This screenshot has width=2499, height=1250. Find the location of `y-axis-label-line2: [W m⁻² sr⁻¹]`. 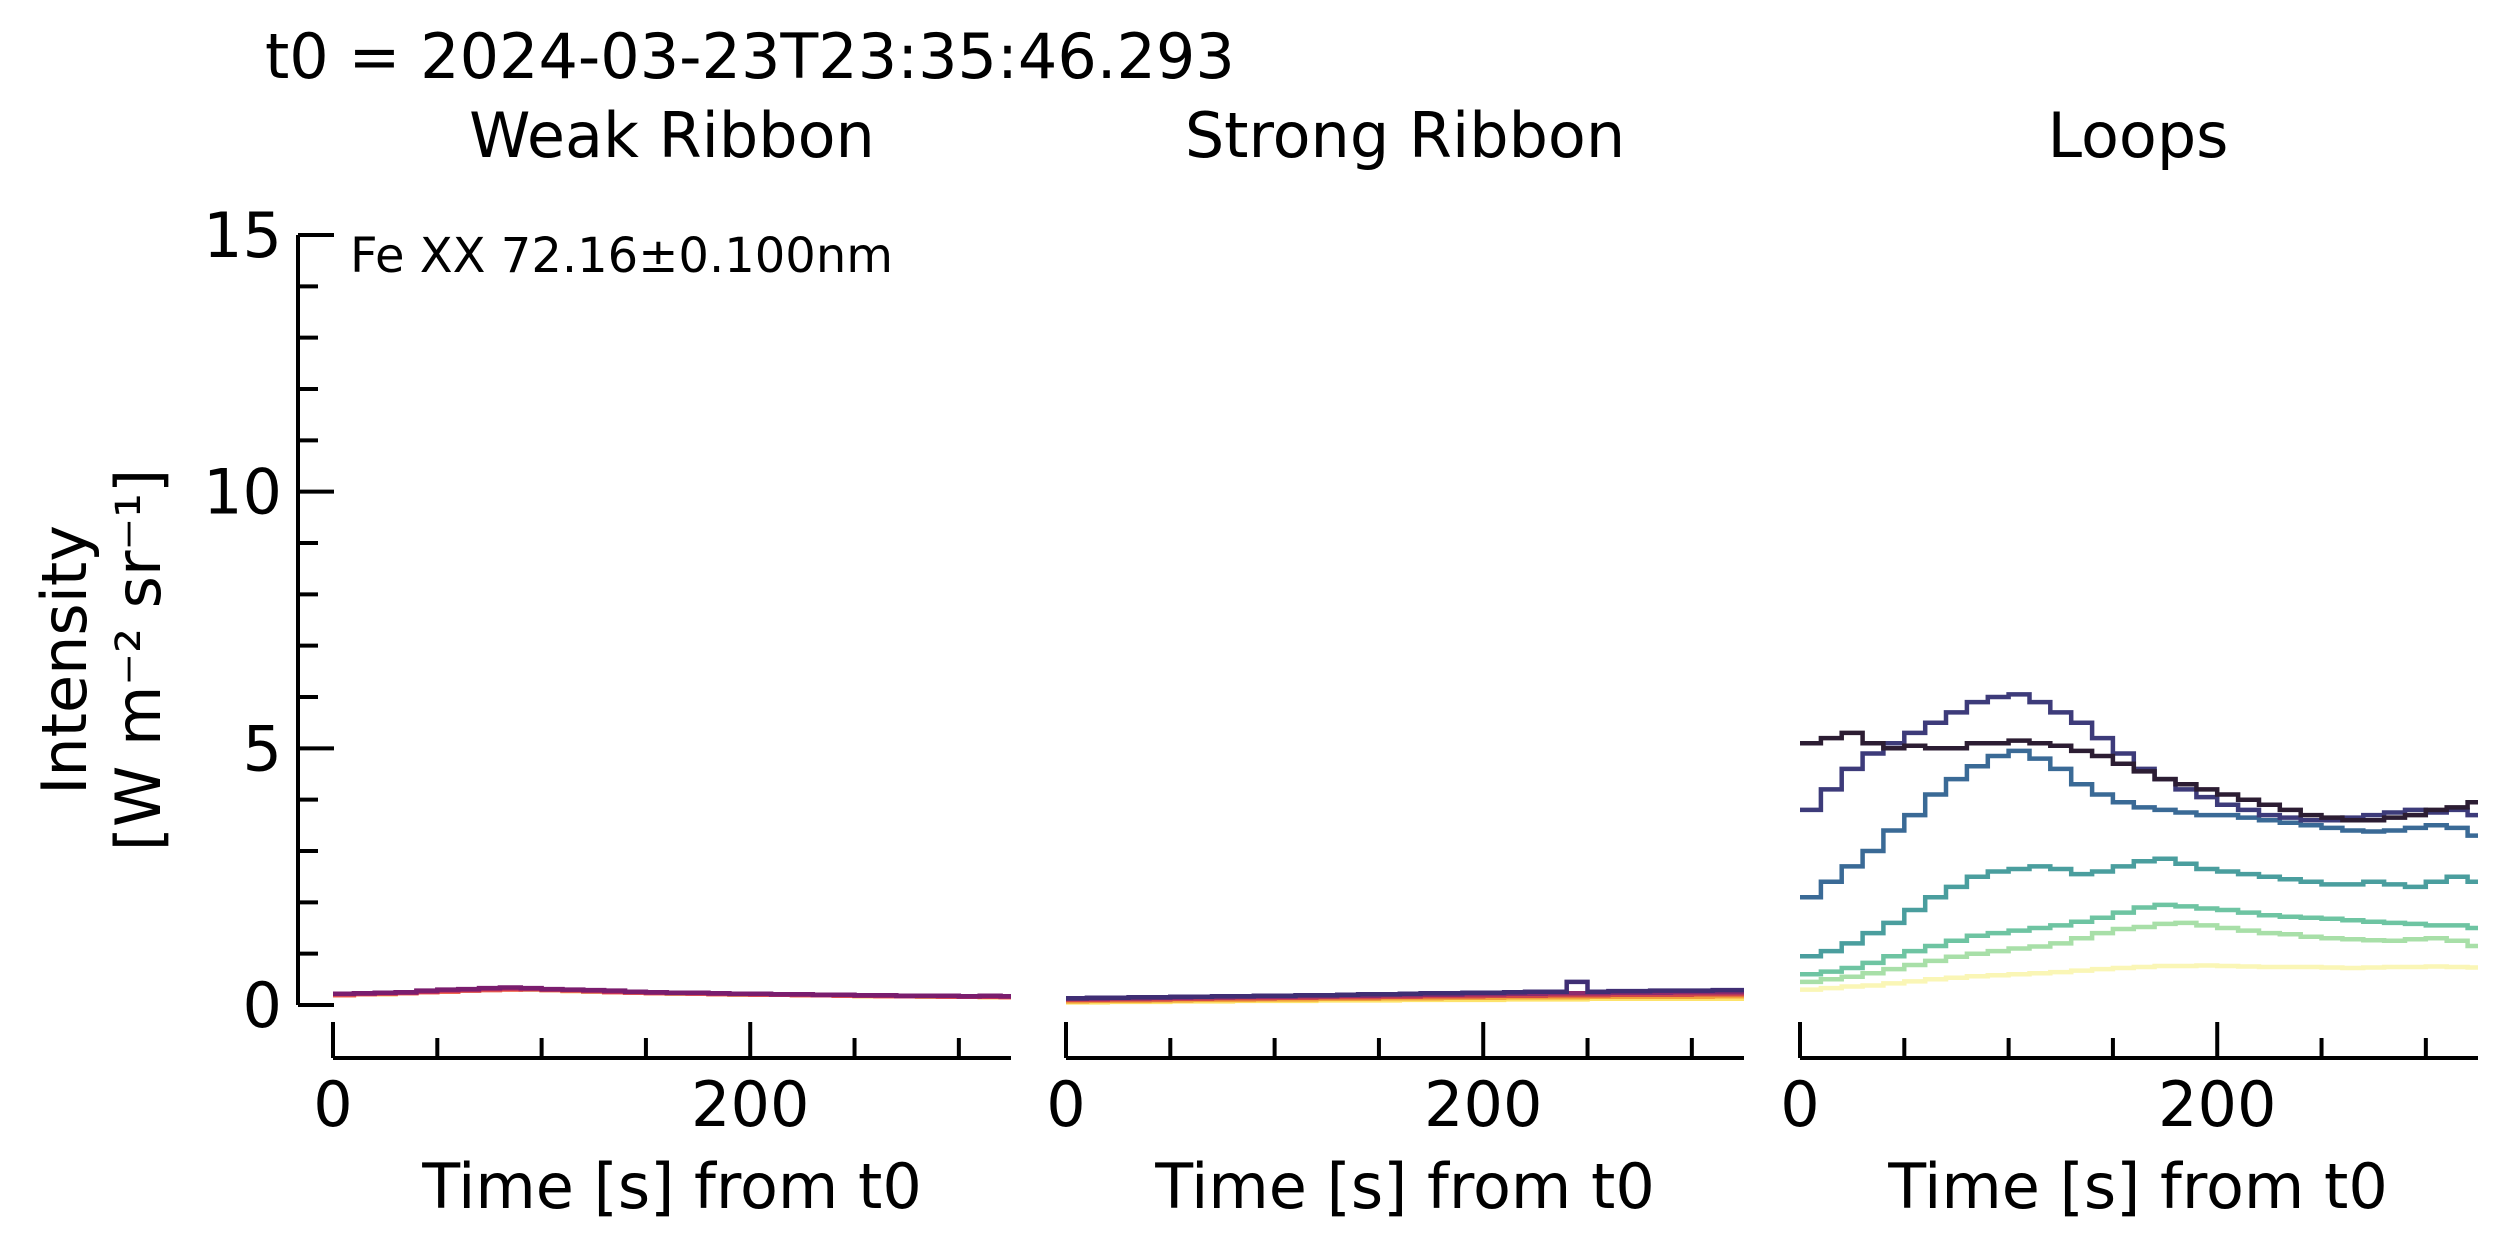

y-axis-label-line2: [W m⁻² sr⁻¹] is located at coordinates (138, 660).